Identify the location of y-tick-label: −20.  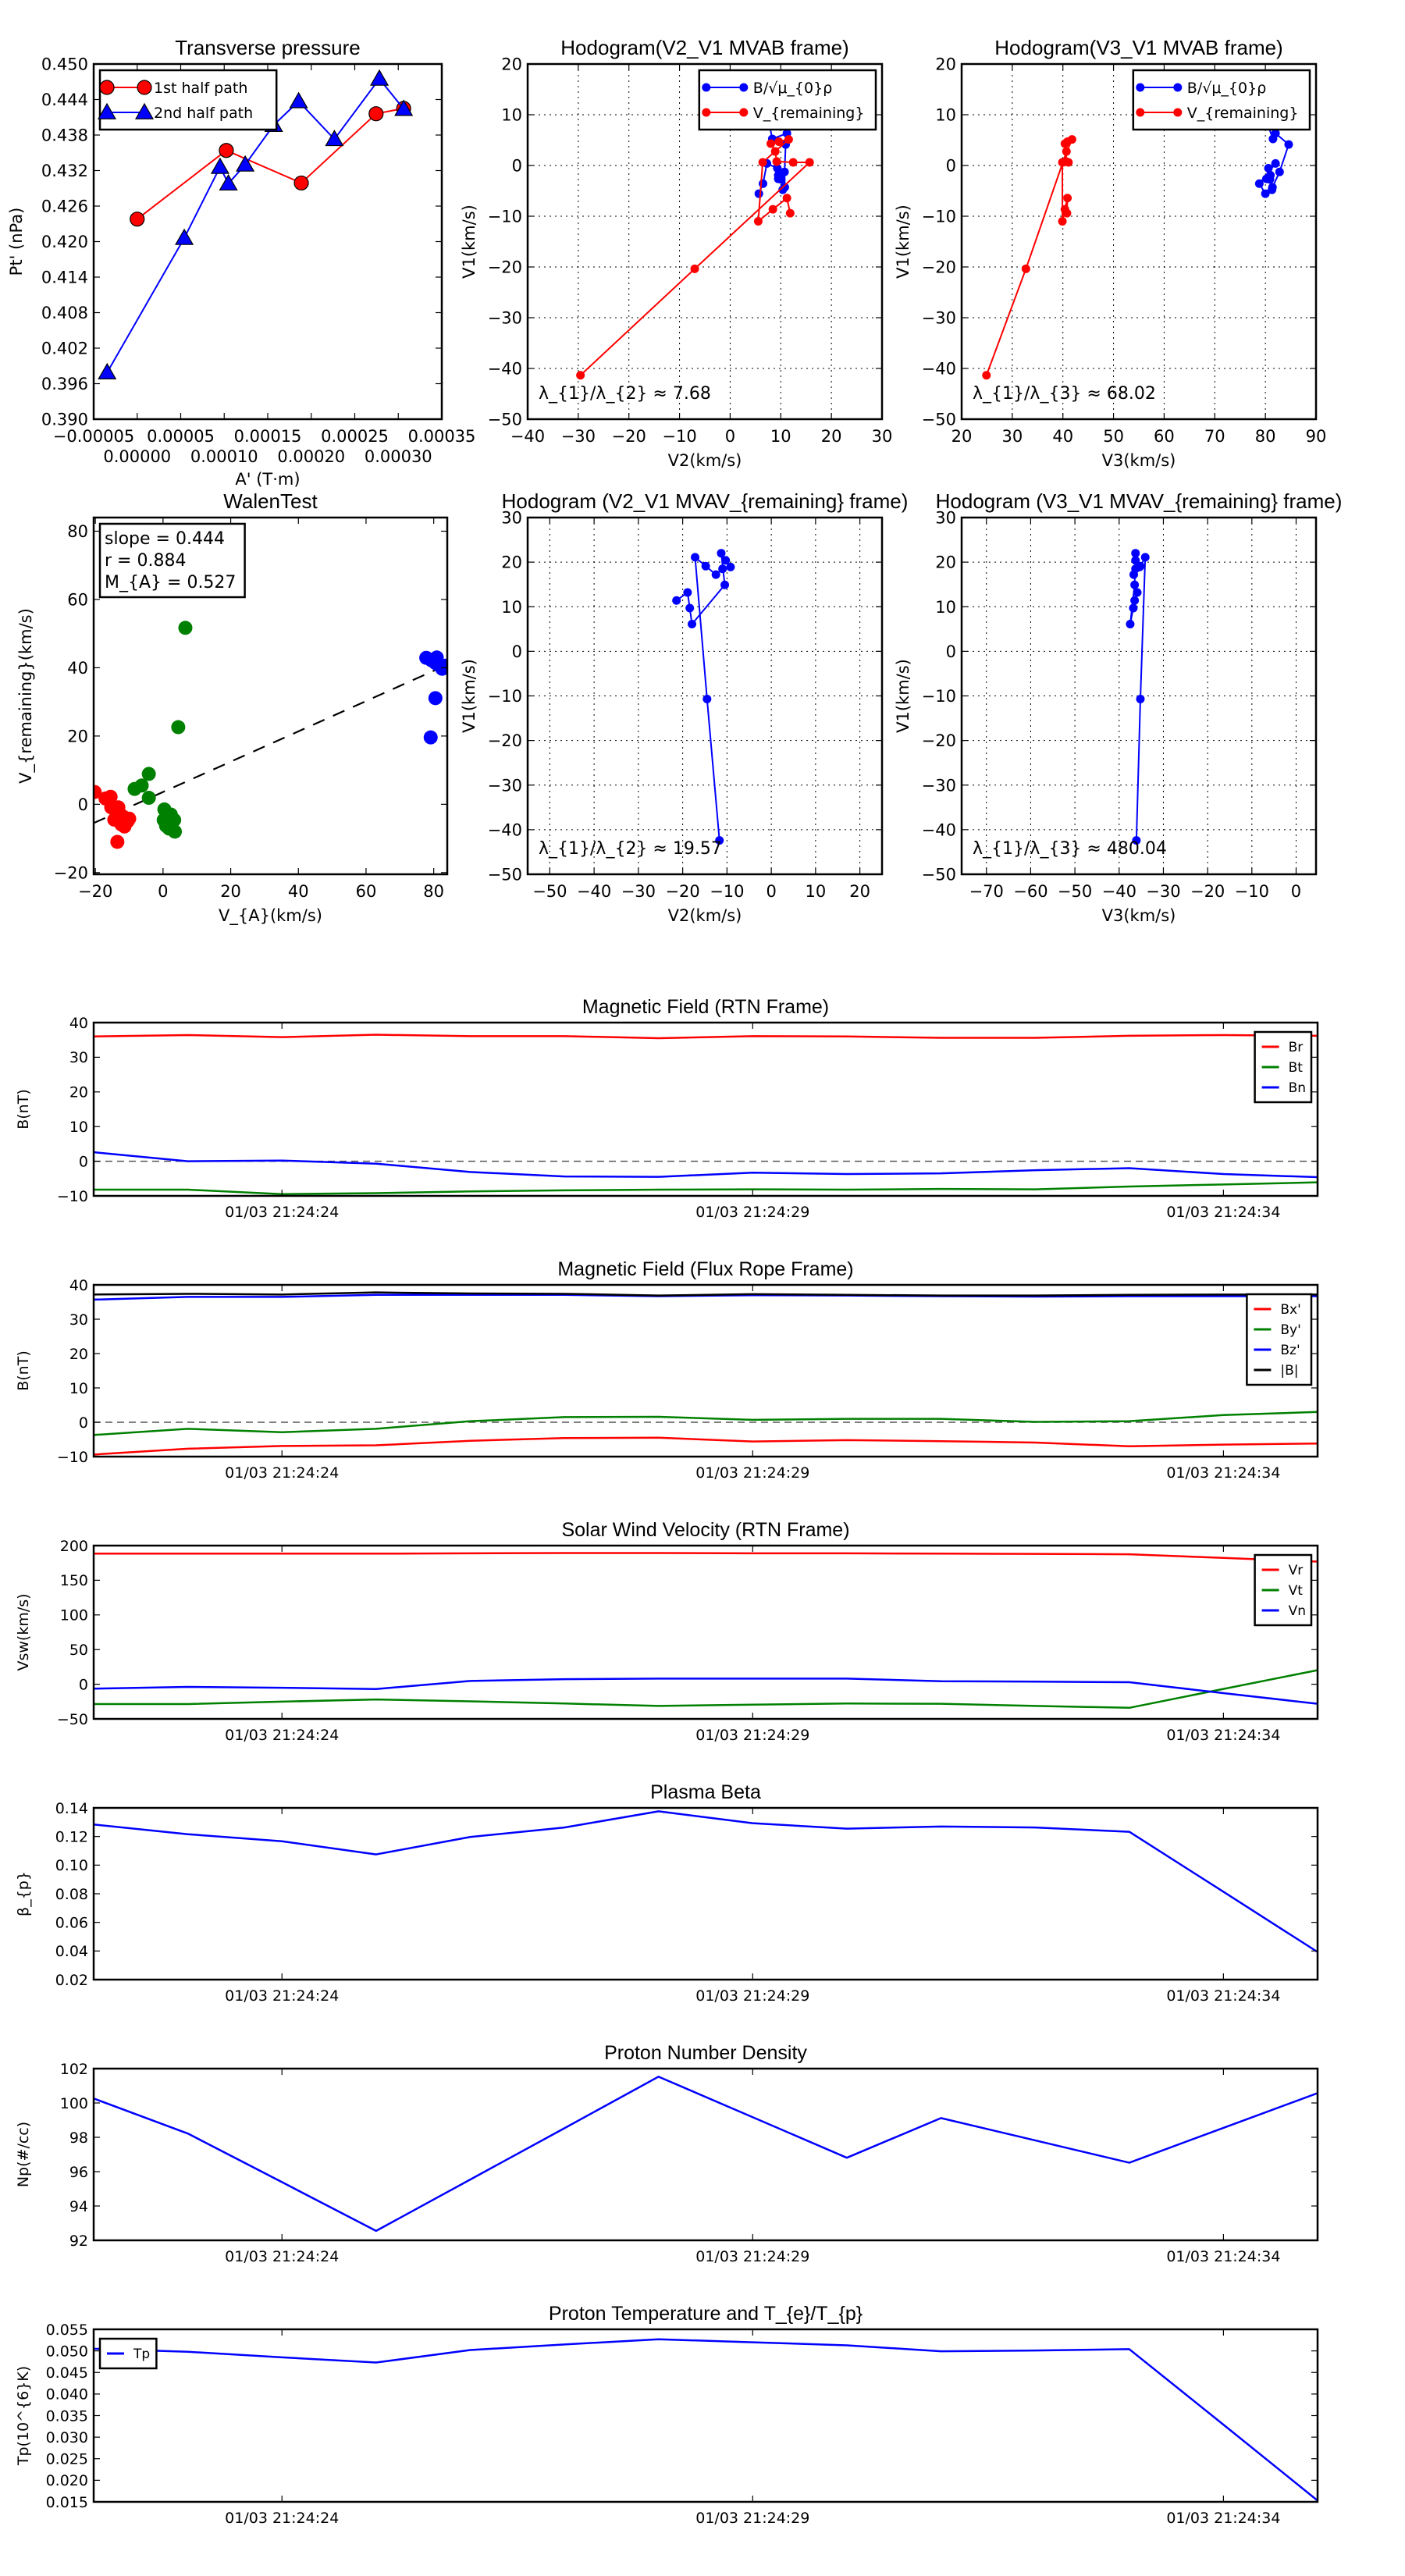
(505, 267).